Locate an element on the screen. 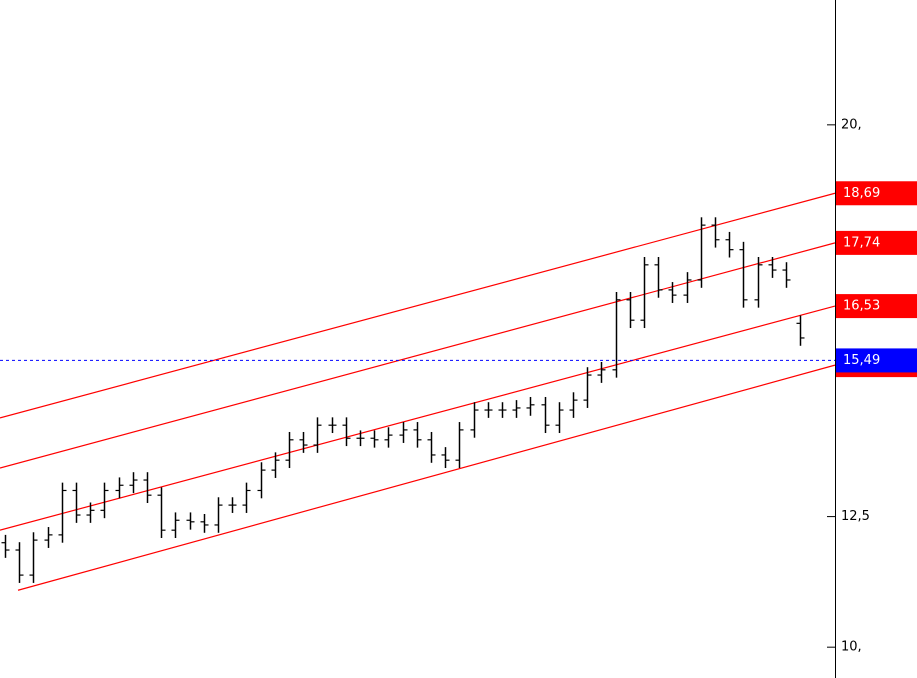 Image resolution: width=917 pixels, height=678 pixels. y-tick-label: 20, is located at coordinates (851, 124).